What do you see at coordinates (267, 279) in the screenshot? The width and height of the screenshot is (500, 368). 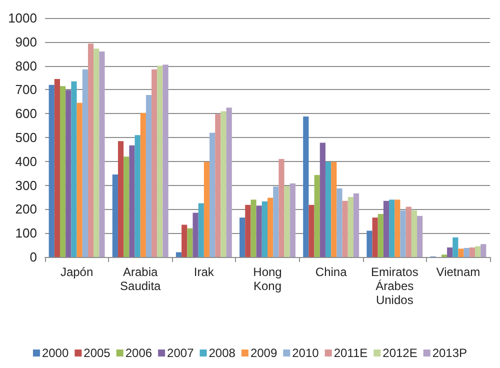 I see `x-tick-label: Hong Kong` at bounding box center [267, 279].